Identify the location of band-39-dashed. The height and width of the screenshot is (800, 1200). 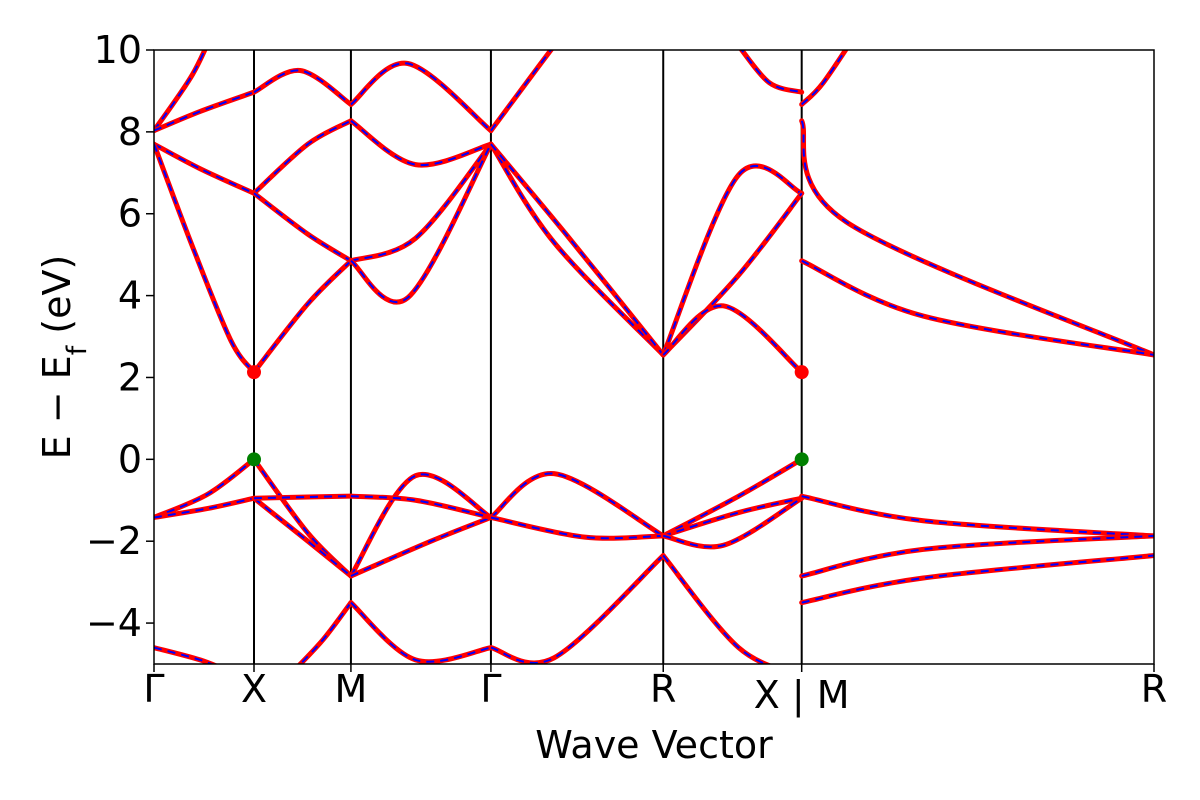
(977, 307).